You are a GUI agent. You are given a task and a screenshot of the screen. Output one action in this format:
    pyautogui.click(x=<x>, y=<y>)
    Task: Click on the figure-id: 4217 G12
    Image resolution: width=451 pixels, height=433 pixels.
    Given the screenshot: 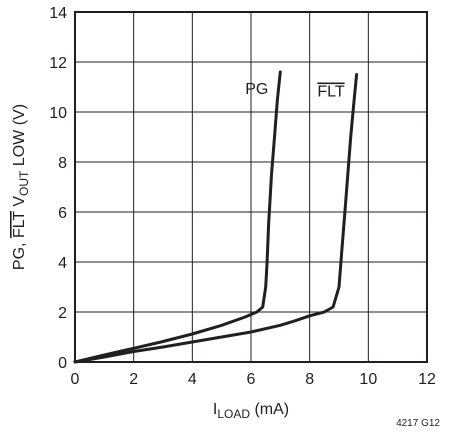 What is the action you would take?
    pyautogui.click(x=418, y=423)
    